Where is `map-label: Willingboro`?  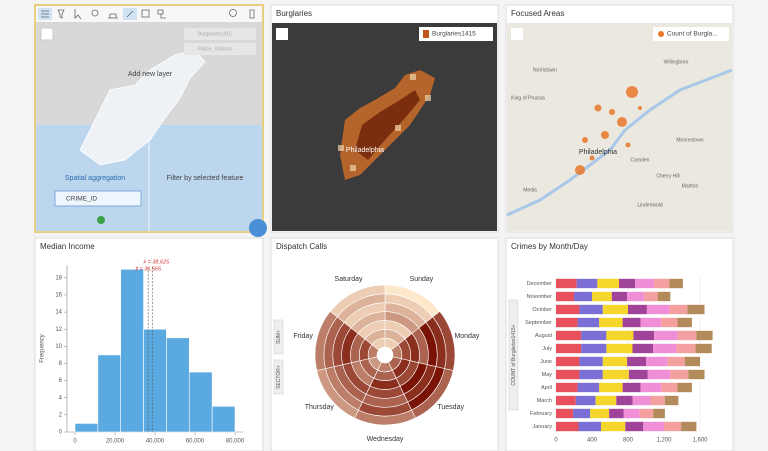 map-label: Willingboro is located at coordinates (676, 62).